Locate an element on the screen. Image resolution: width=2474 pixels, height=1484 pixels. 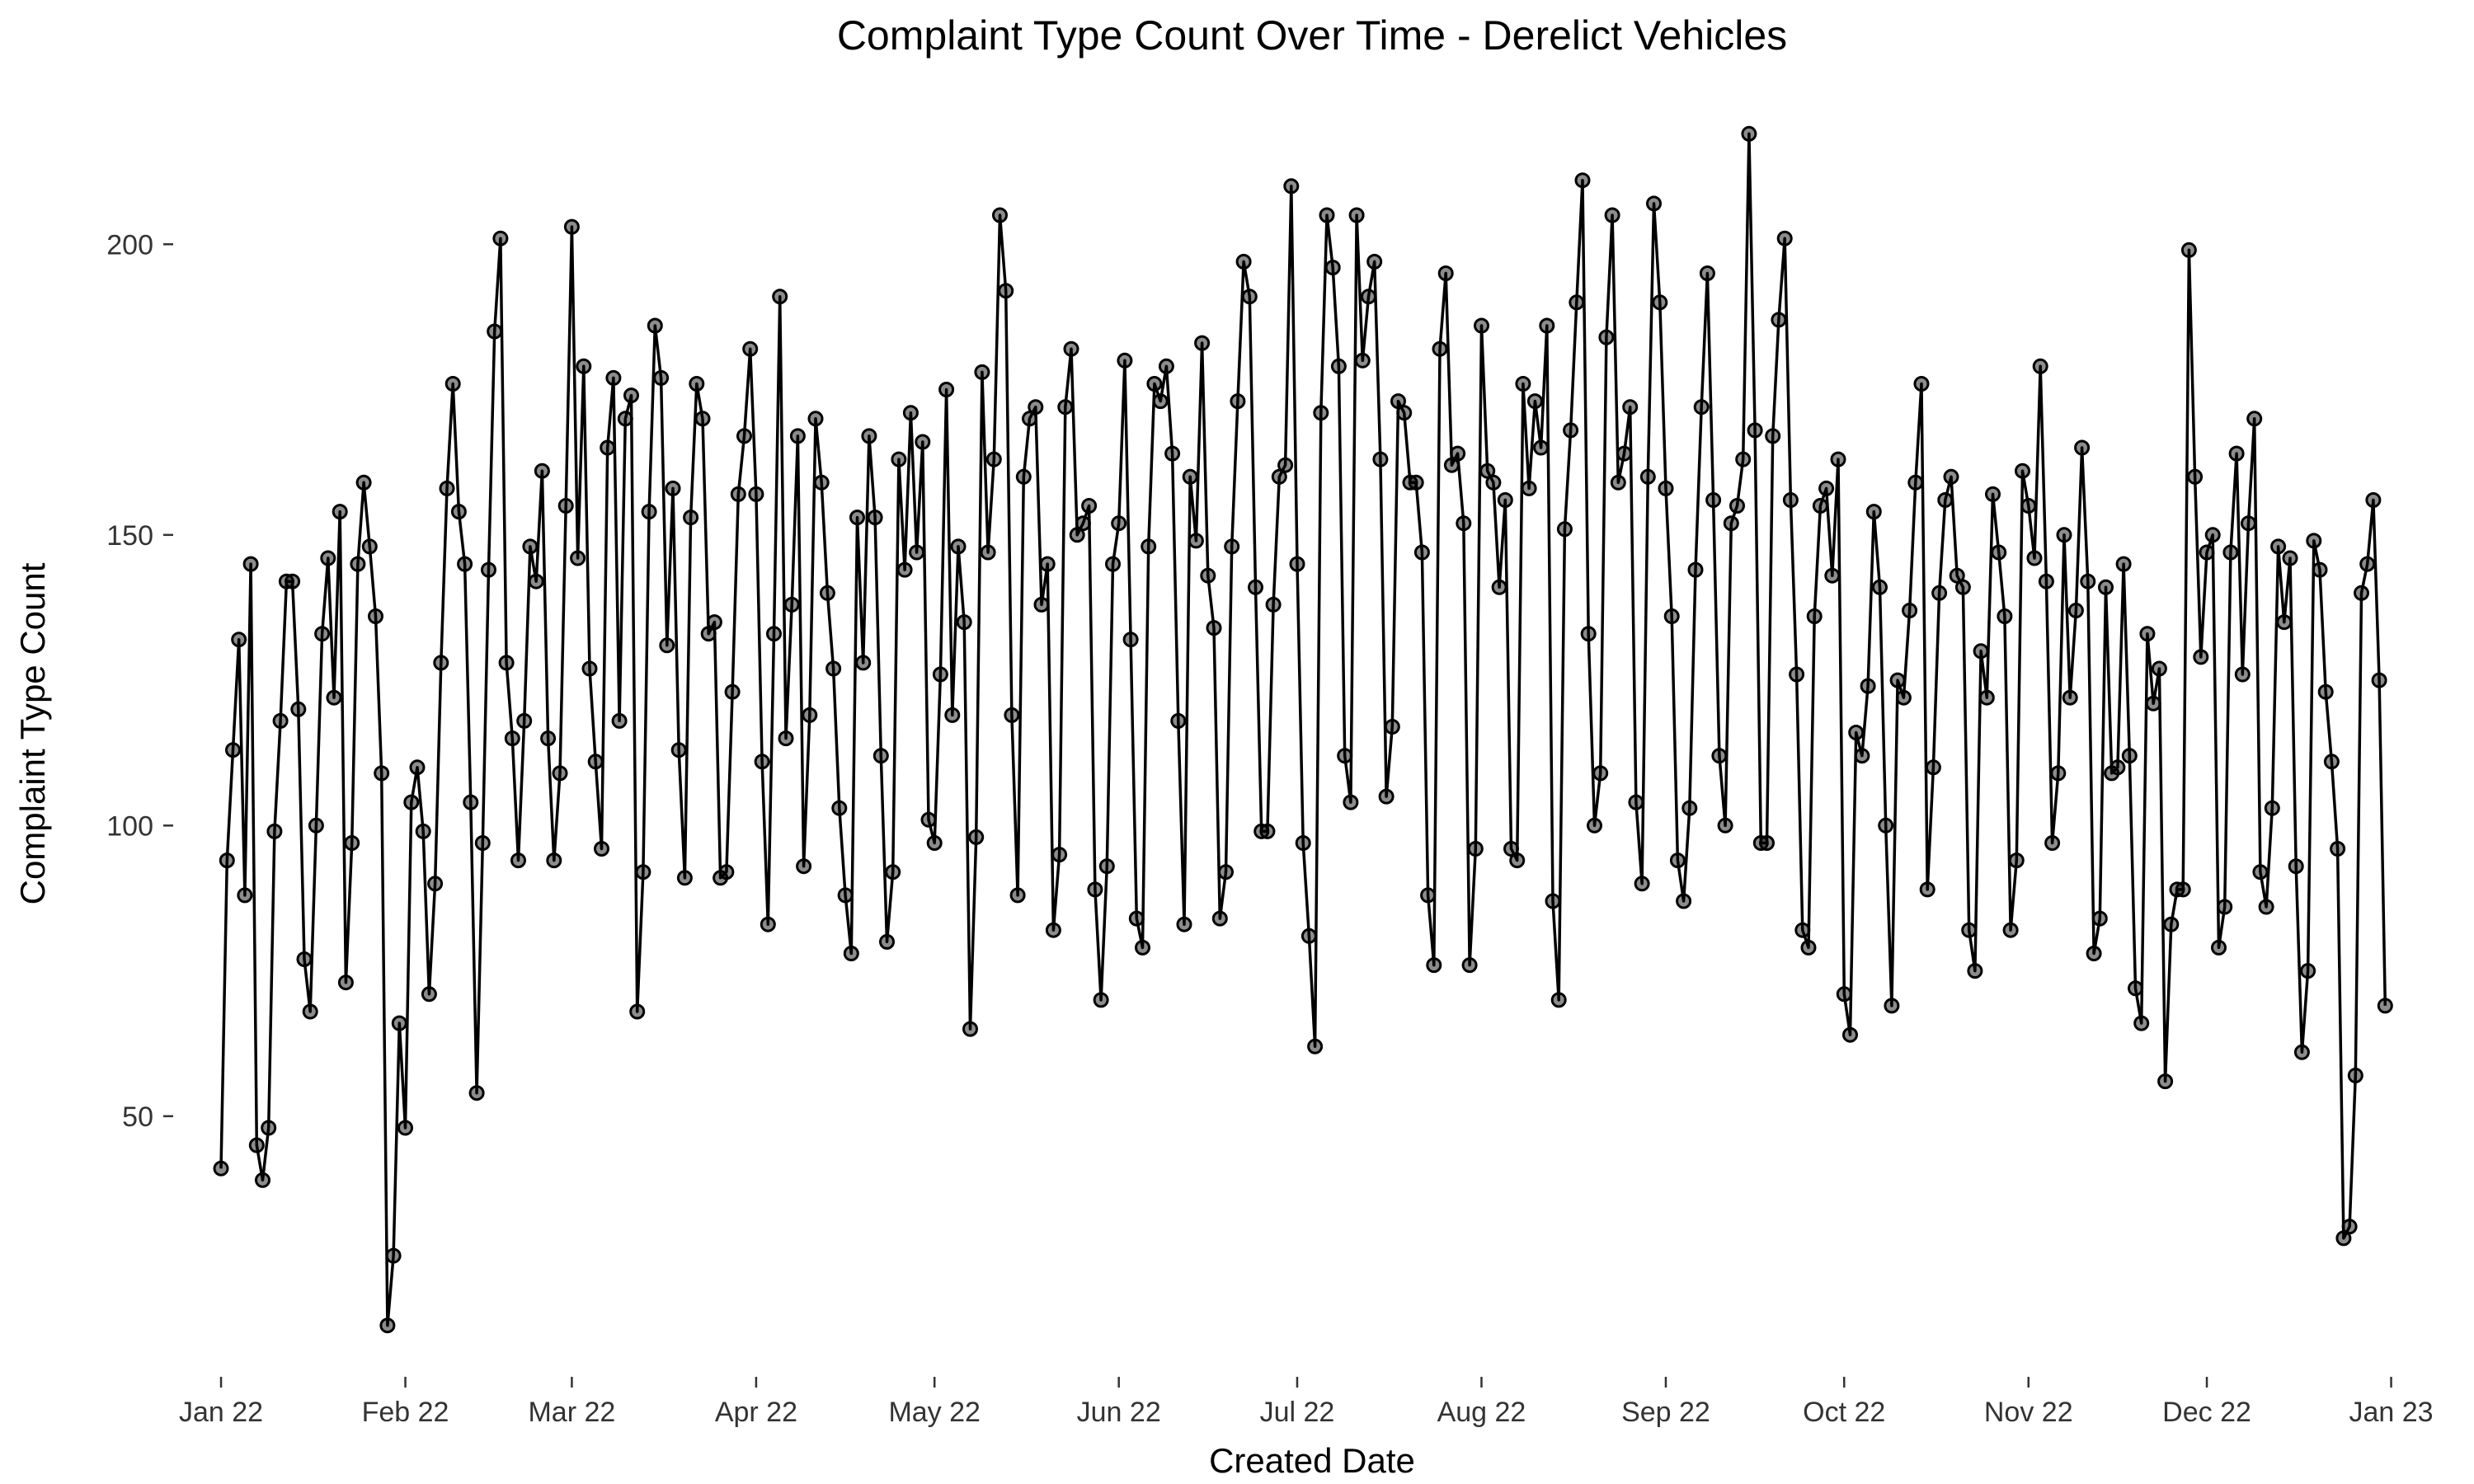
y-tick-label: 150 is located at coordinates (129, 536).